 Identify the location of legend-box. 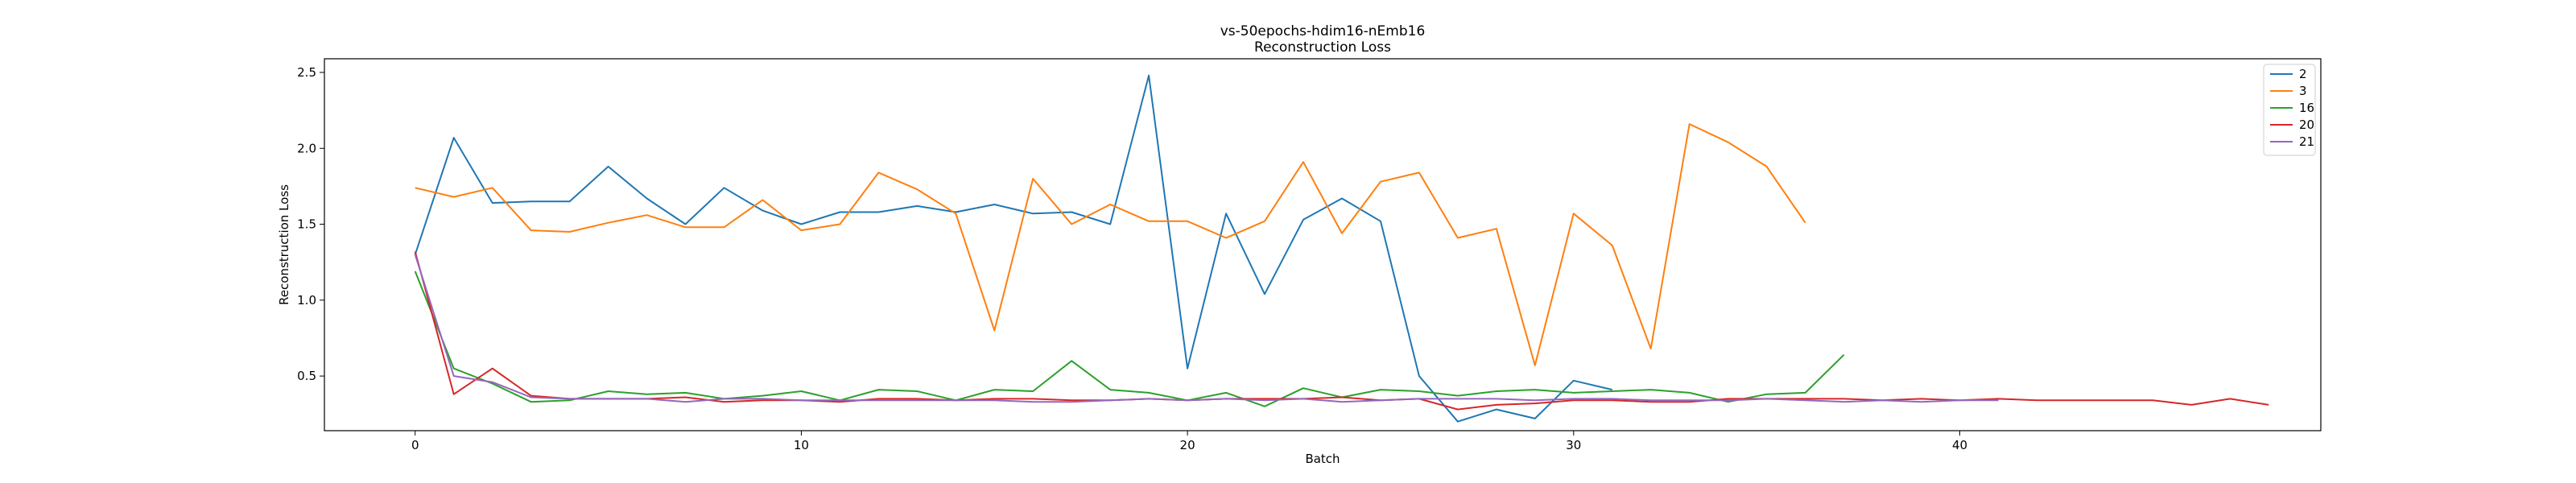
(2289, 110).